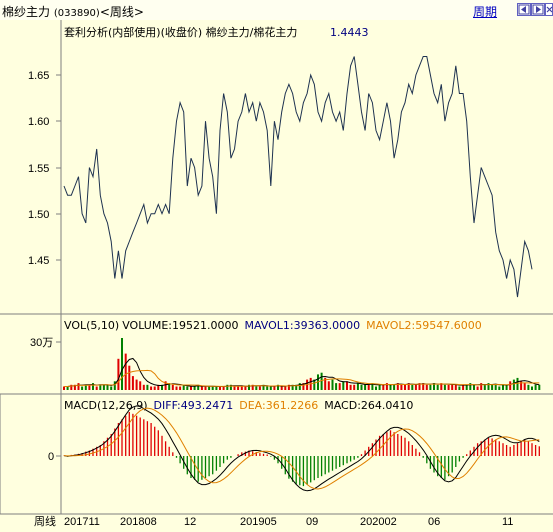  I want to click on next-arrow-icon, so click(538, 9).